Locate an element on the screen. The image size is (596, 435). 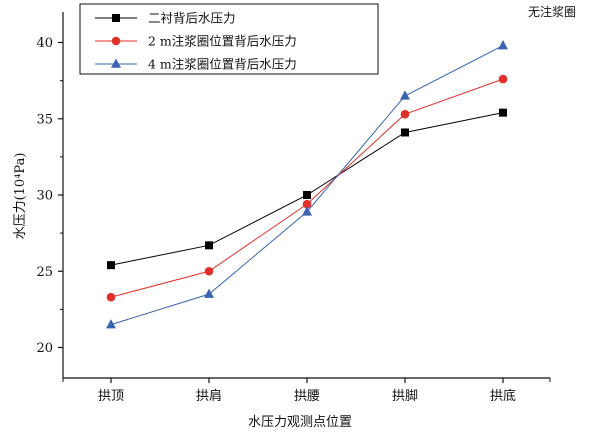
x-tick-label: 拱肩 is located at coordinates (209, 396).